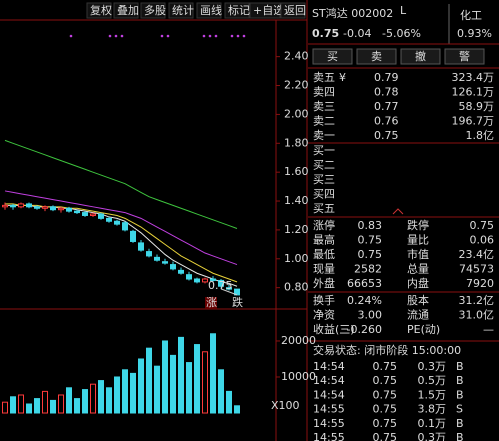  I want to click on stat-label: 外盘, so click(324, 283).